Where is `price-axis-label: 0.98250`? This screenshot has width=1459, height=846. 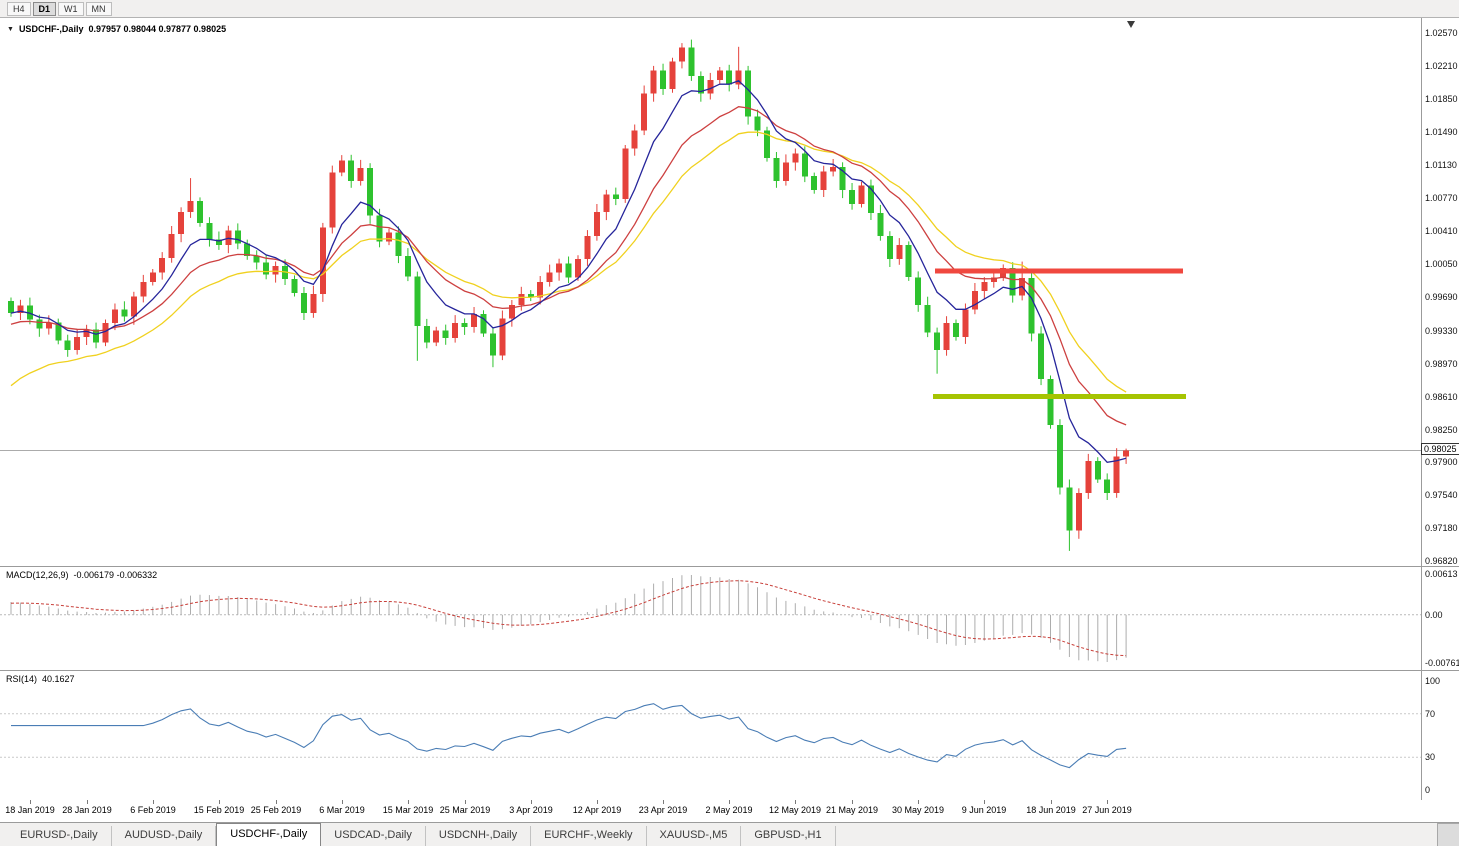
price-axis-label: 0.98250 is located at coordinates (1441, 430).